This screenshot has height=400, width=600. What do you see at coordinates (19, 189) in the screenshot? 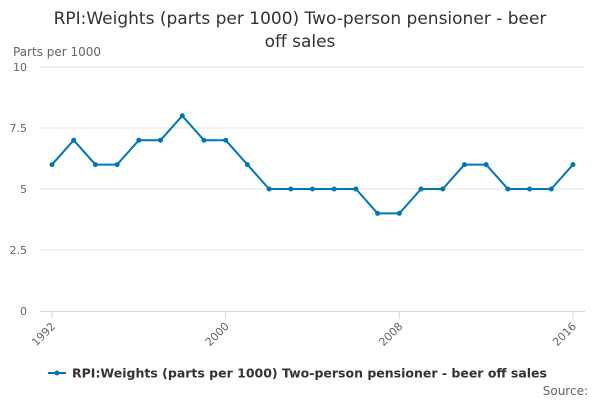
I see `y-axis-ticks: 0 2.5 5 7.5 10` at bounding box center [19, 189].